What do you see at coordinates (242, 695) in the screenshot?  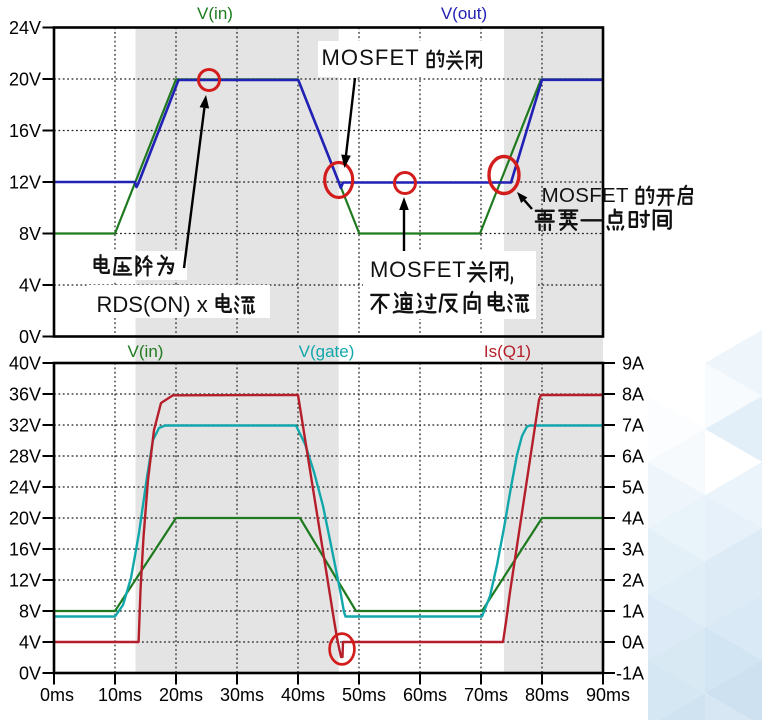 I see `svg-text: 30ms` at bounding box center [242, 695].